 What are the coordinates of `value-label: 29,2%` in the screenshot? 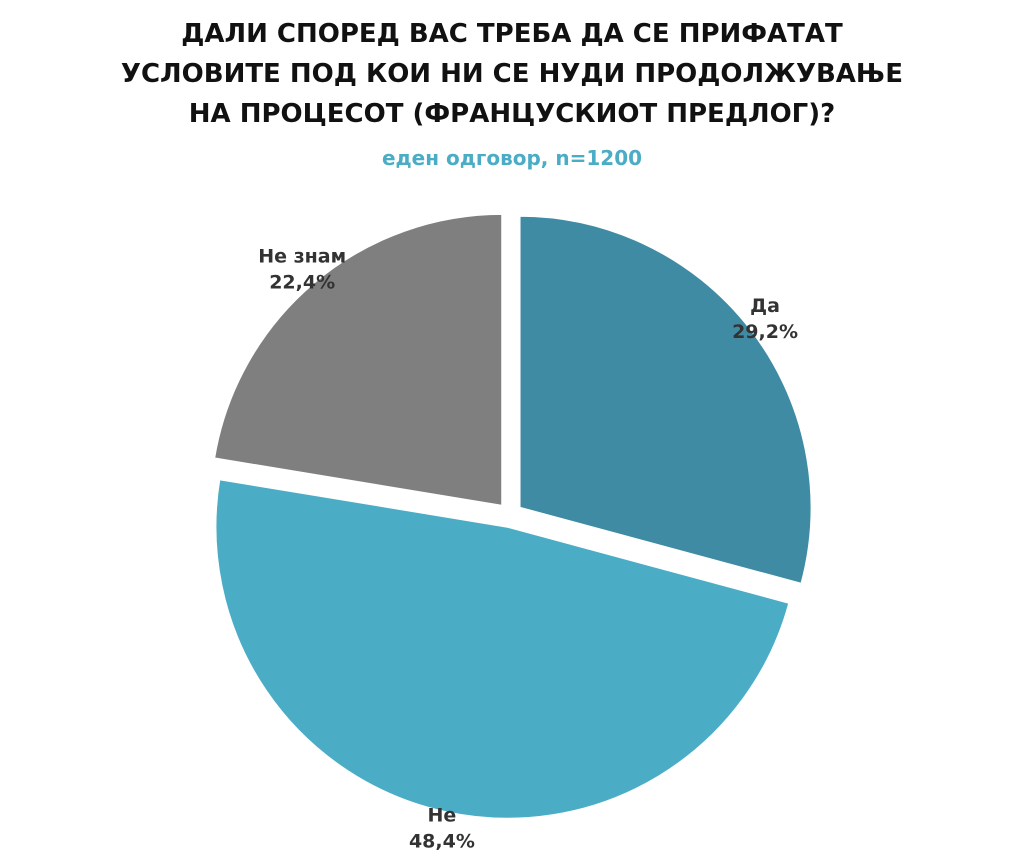 It's located at (765, 332).